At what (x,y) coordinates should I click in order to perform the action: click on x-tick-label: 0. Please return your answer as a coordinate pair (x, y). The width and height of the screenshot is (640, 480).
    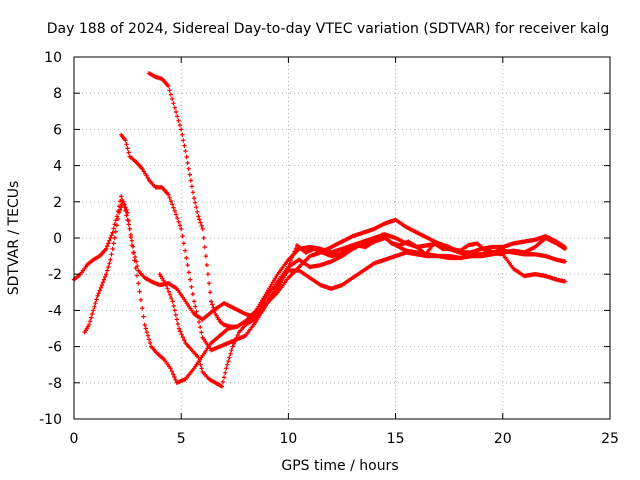
    Looking at the image, I should click on (74, 439).